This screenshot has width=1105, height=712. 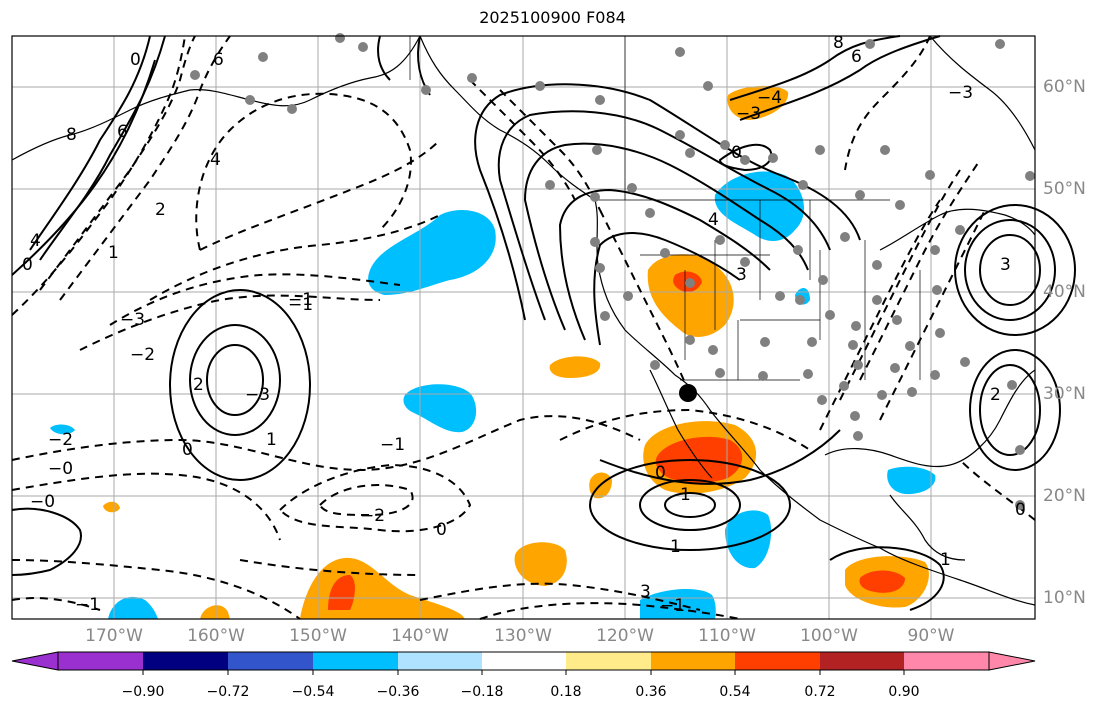 What do you see at coordinates (318, 636) in the screenshot?
I see `lon-label: 150°W` at bounding box center [318, 636].